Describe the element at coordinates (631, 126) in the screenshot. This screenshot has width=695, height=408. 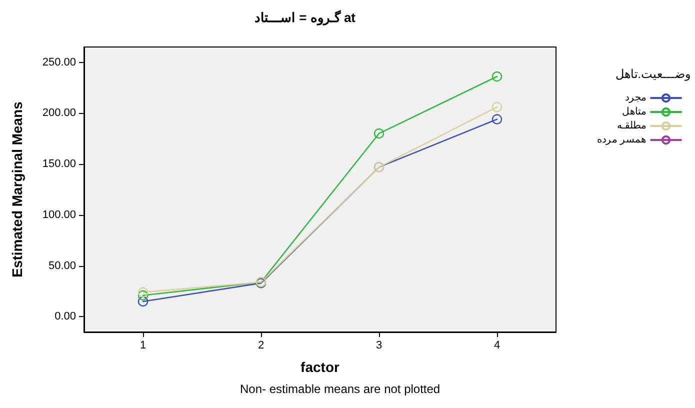
I see `legend-label: مطلقـه` at that location.